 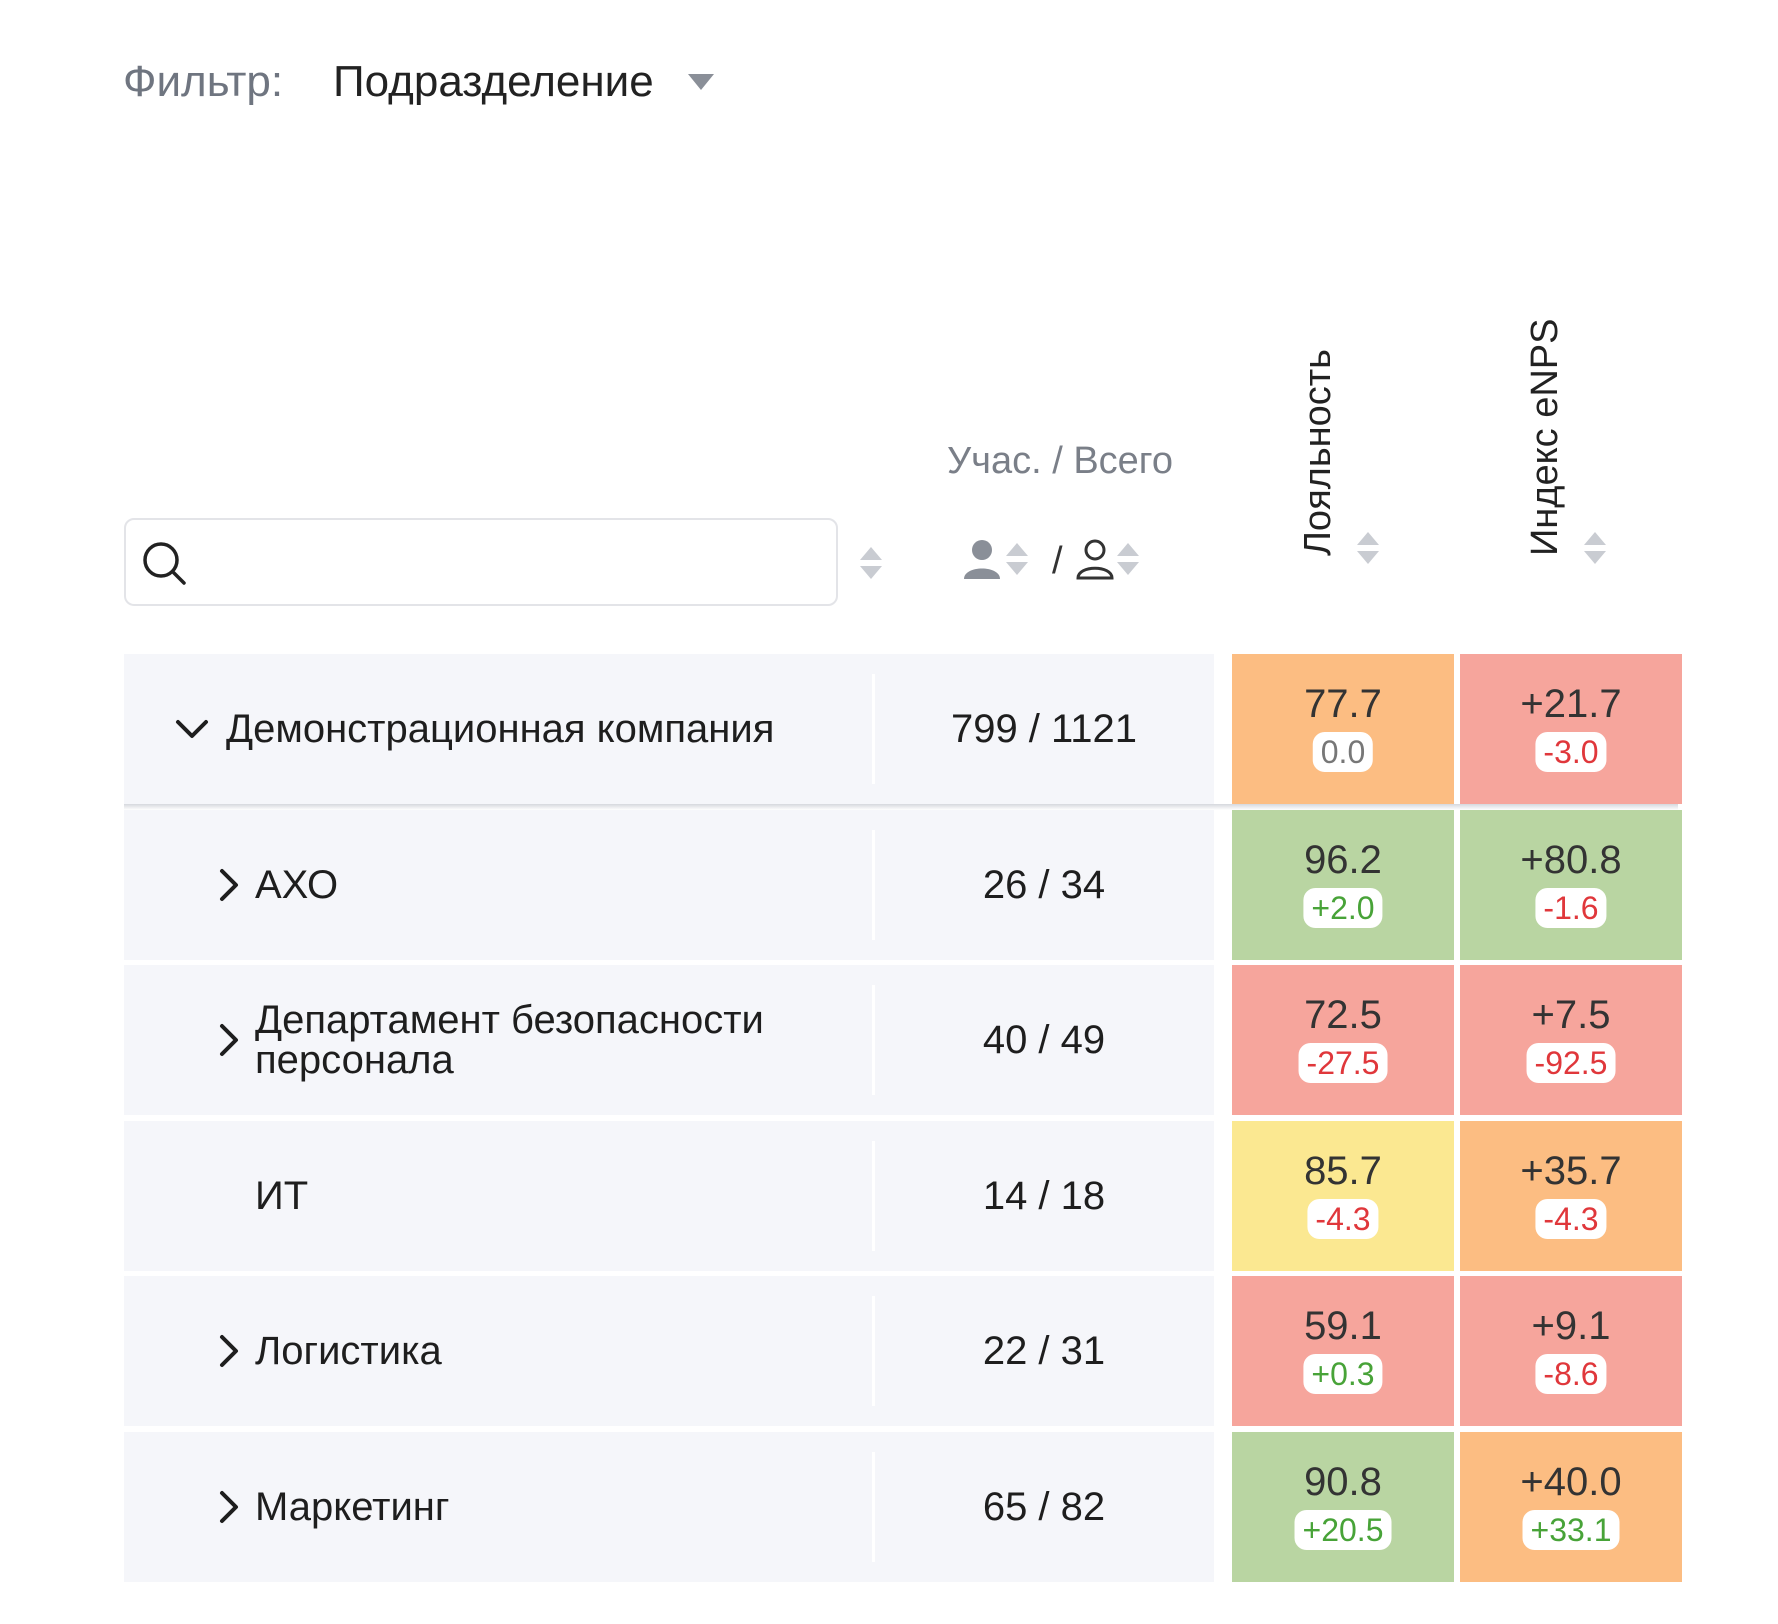 What do you see at coordinates (1571, 1063) in the screenshot?
I see `enps-delta-badge: -92.5` at bounding box center [1571, 1063].